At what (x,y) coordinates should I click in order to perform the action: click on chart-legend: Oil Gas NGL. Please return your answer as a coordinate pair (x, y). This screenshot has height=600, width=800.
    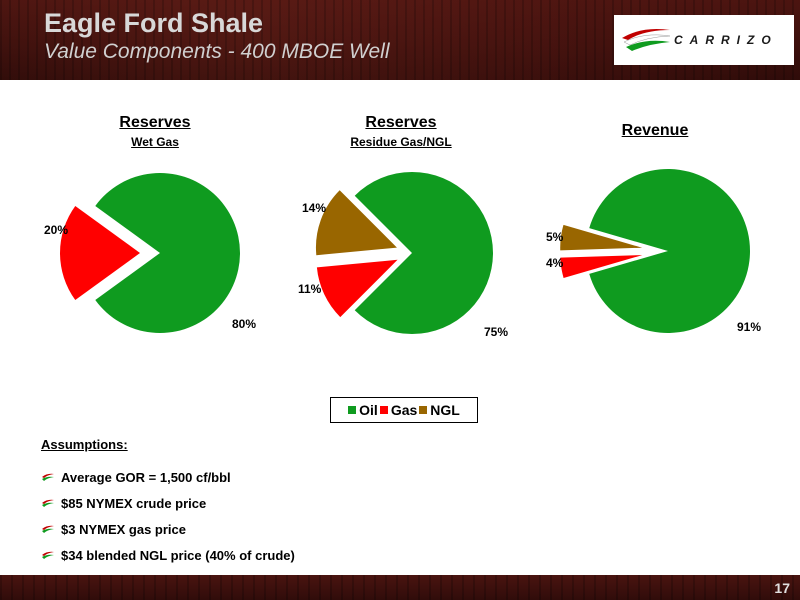
    Looking at the image, I should click on (404, 410).